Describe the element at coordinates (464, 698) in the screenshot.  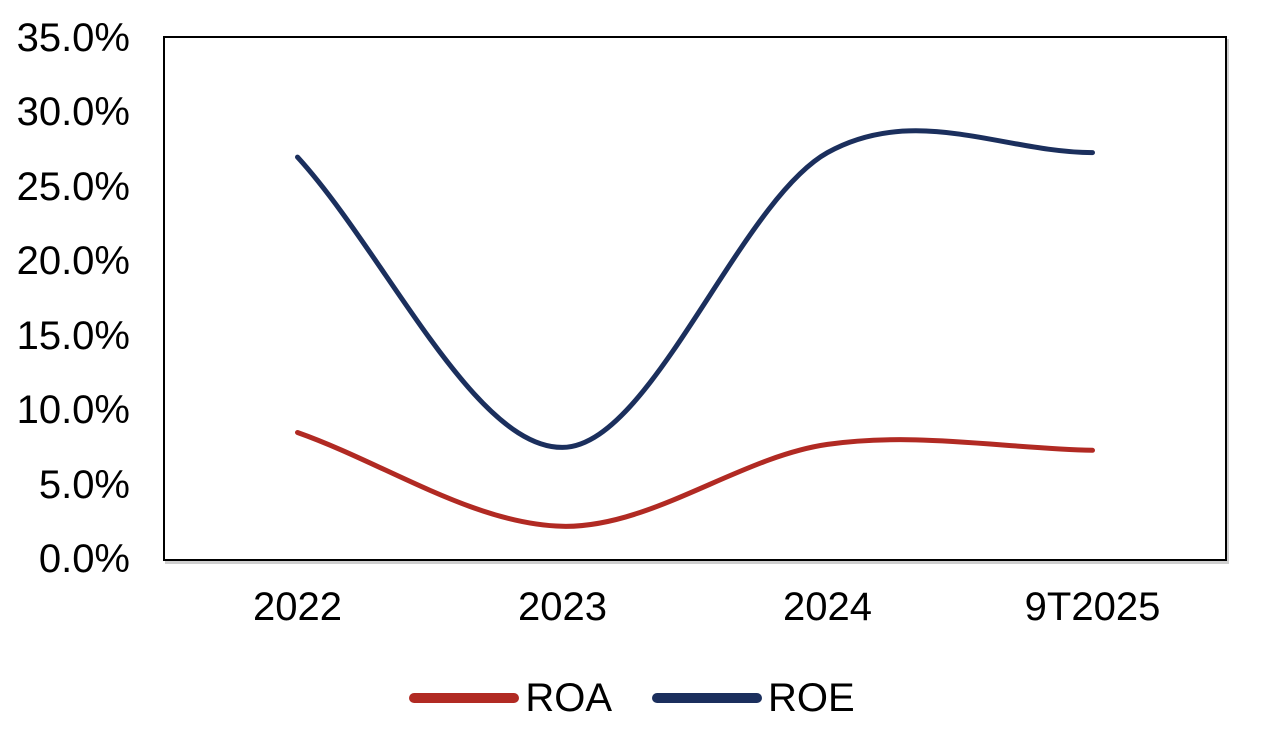
I see `roa-legend-line-swatch` at that location.